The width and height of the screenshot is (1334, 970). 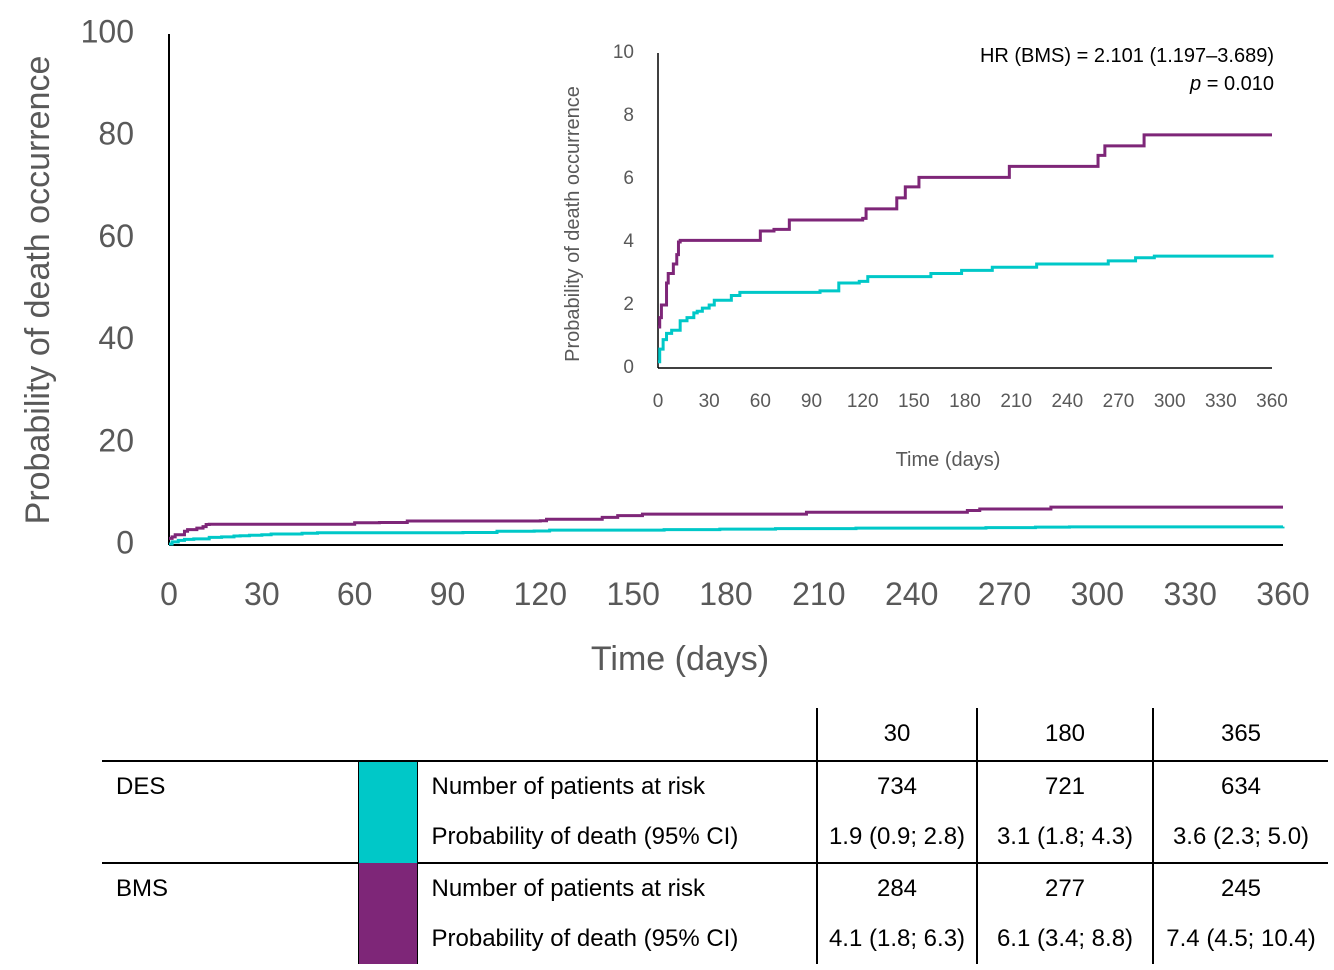 What do you see at coordinates (948, 460) in the screenshot?
I see `inset-x-axis-title: Time (days)` at bounding box center [948, 460].